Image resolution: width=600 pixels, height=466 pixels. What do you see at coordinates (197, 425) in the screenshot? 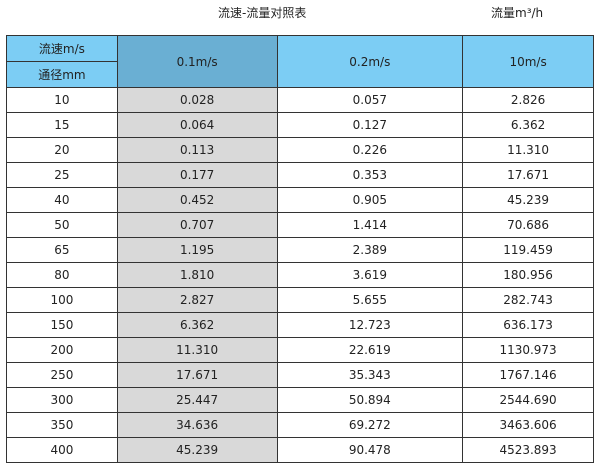
I see `flow-cell: 34.636` at bounding box center [197, 425].